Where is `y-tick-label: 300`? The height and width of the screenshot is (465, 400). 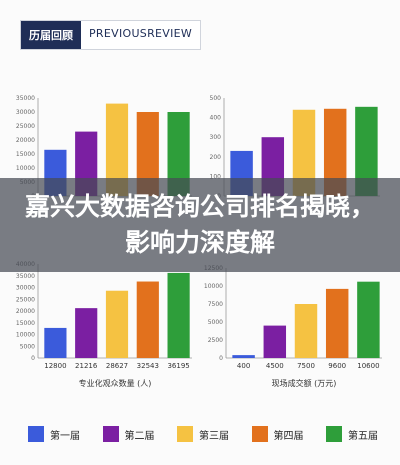
y-tick-label: 300 is located at coordinates (216, 137).